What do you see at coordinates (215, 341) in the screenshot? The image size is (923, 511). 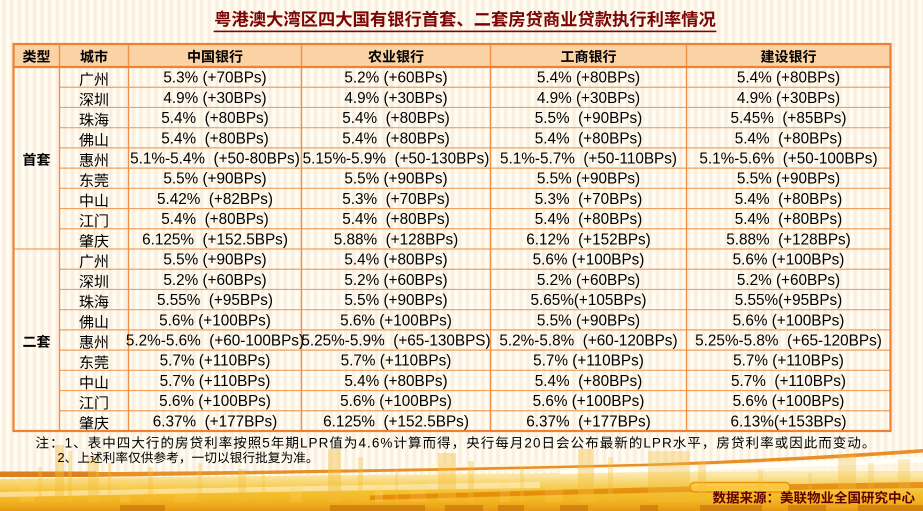 I see `svg-text: 5.2%-5.6% (+60-100BPs)` at bounding box center [215, 341].